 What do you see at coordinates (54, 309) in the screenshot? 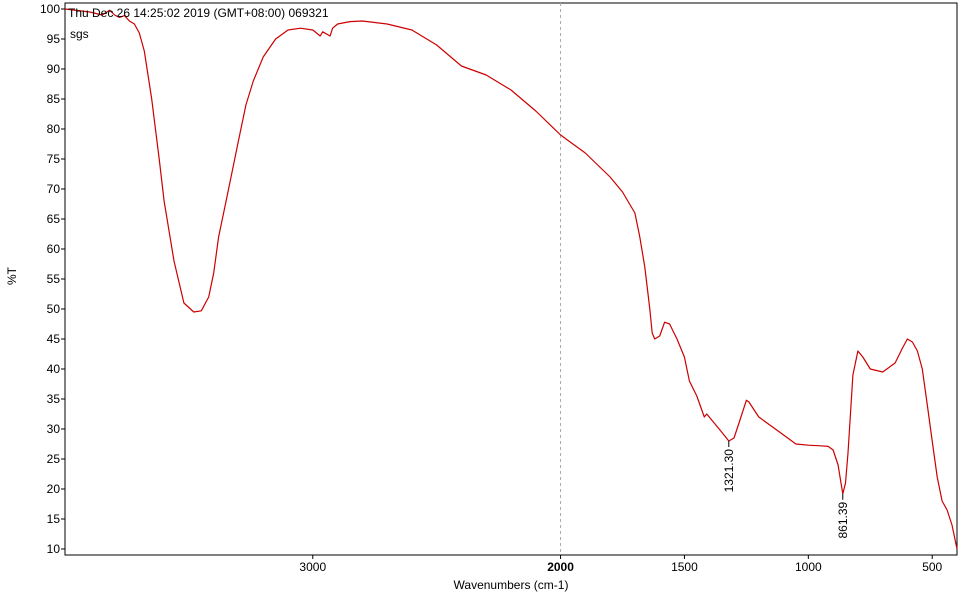
I see `y-tick-label: 50` at bounding box center [54, 309].